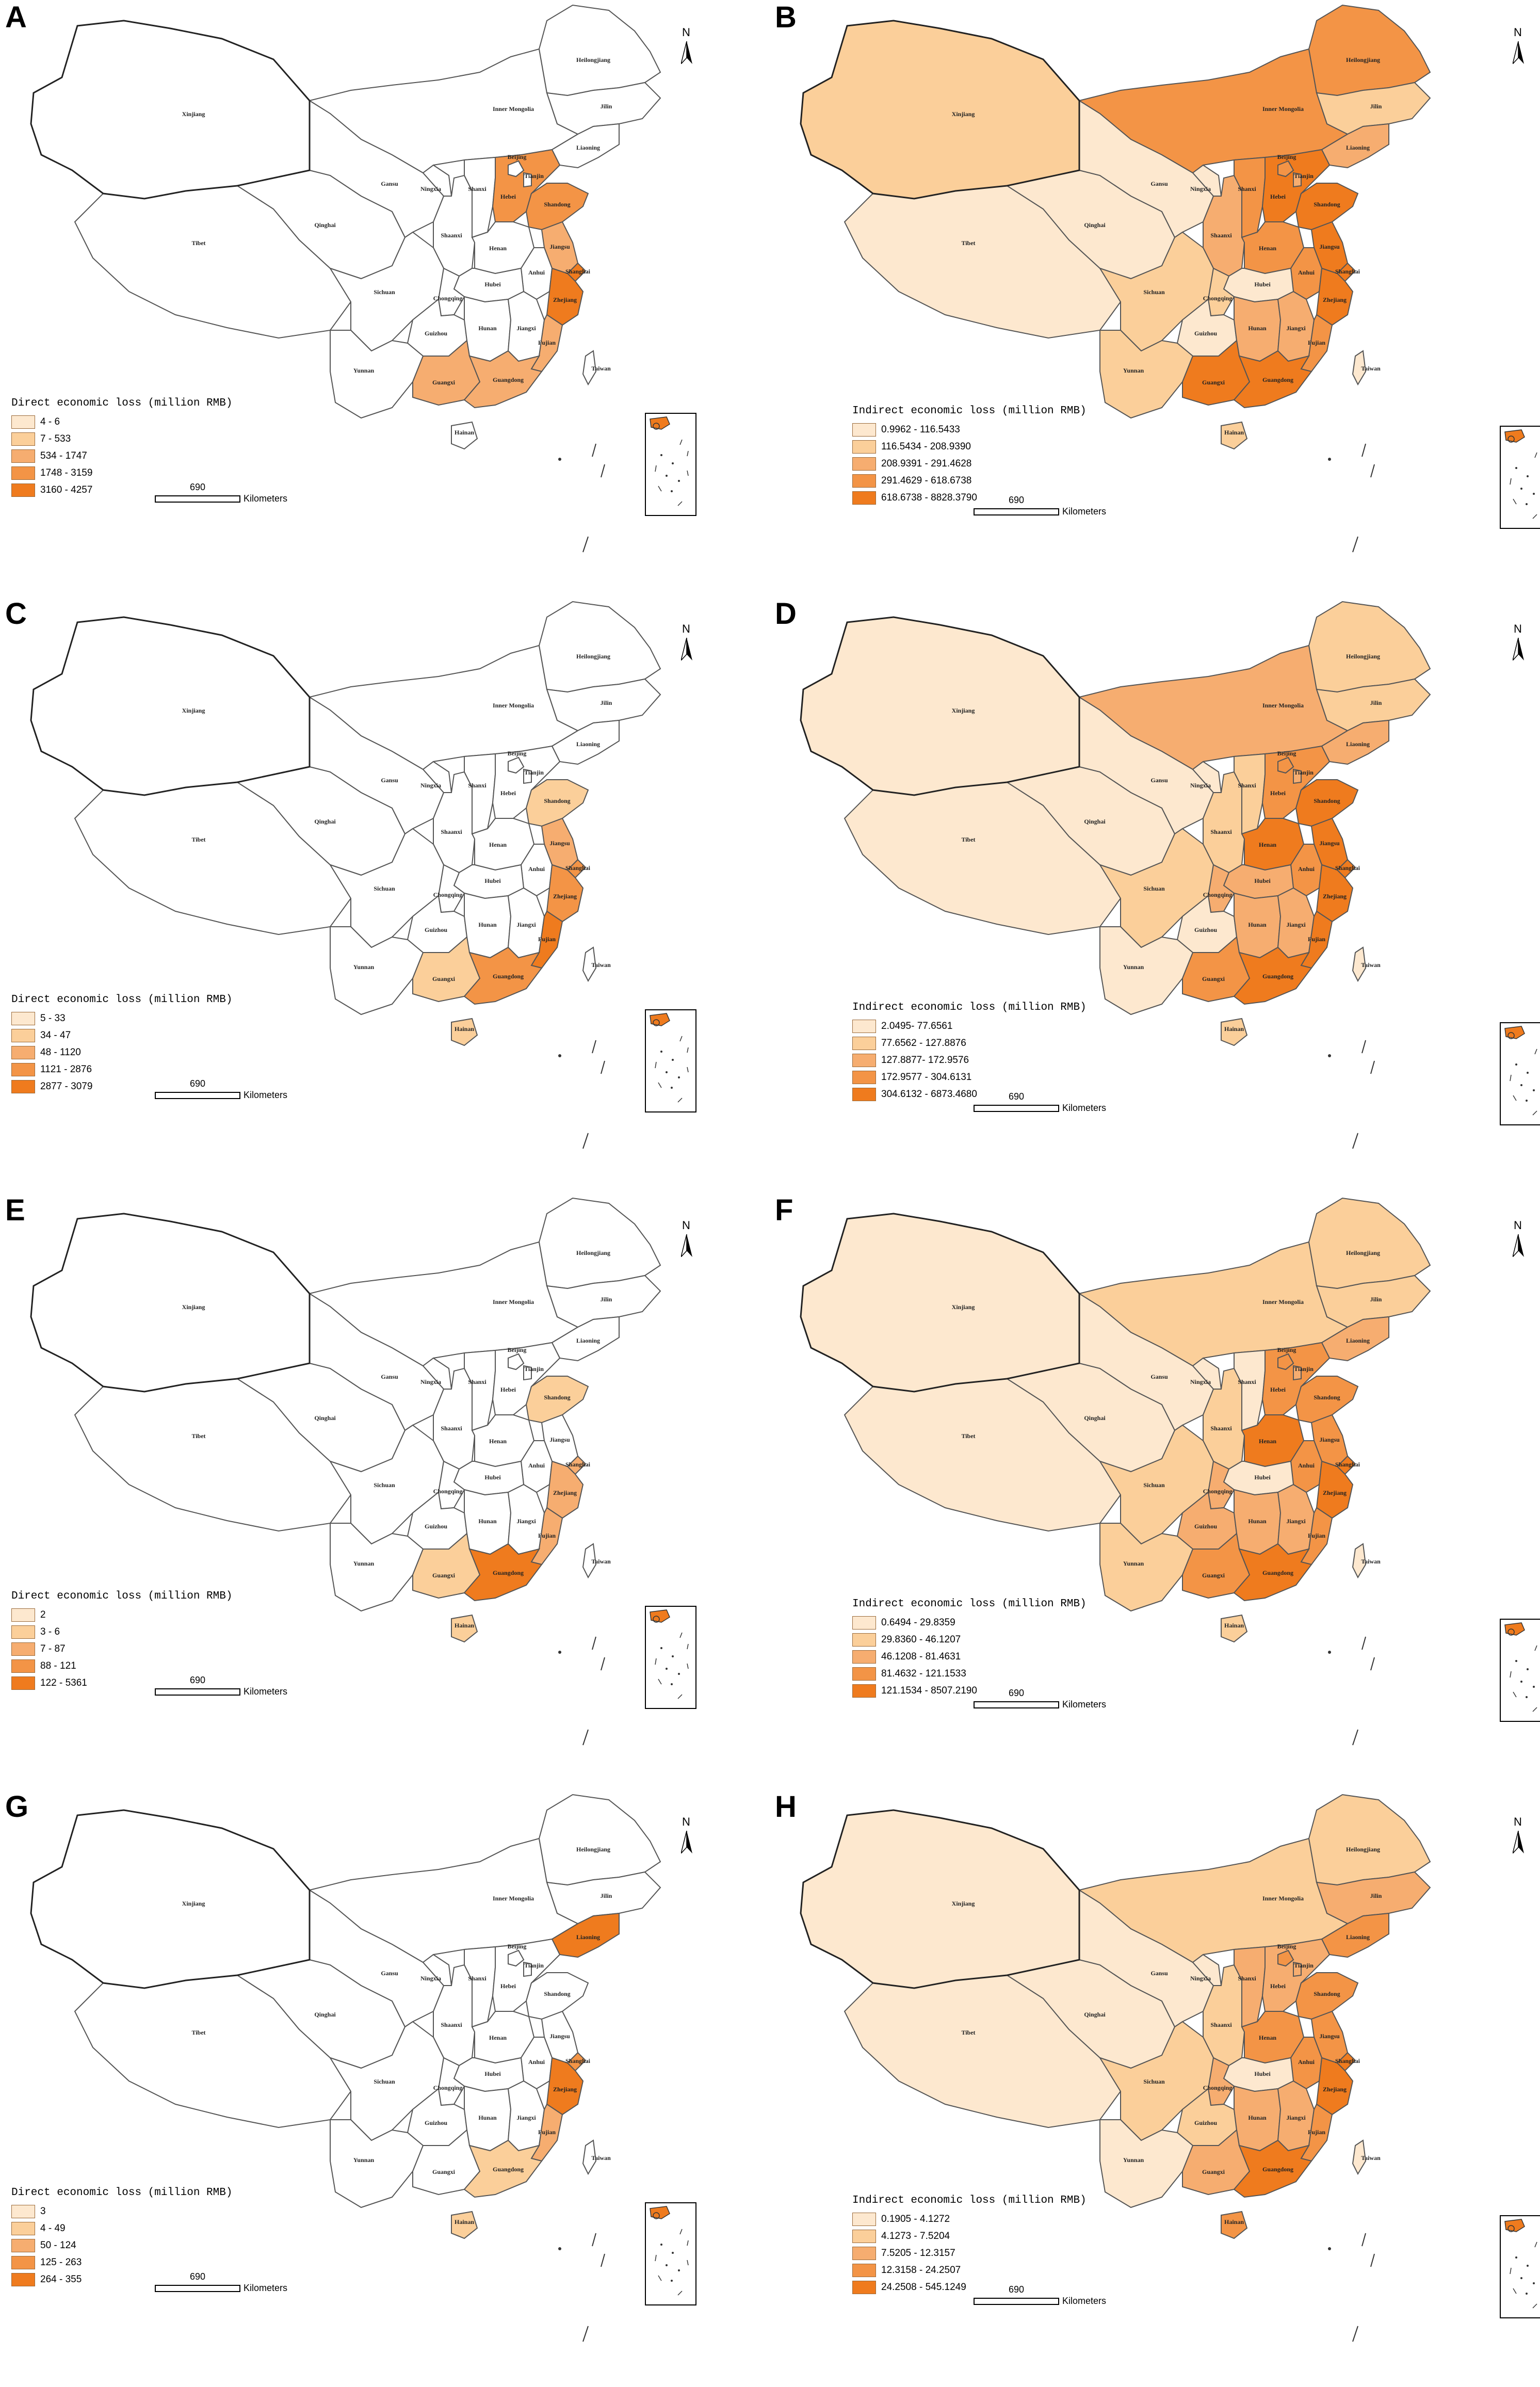 This screenshot has height=2387, width=1540. What do you see at coordinates (66, 1086) in the screenshot?
I see `legend-label: 2877 - 3079` at bounding box center [66, 1086].